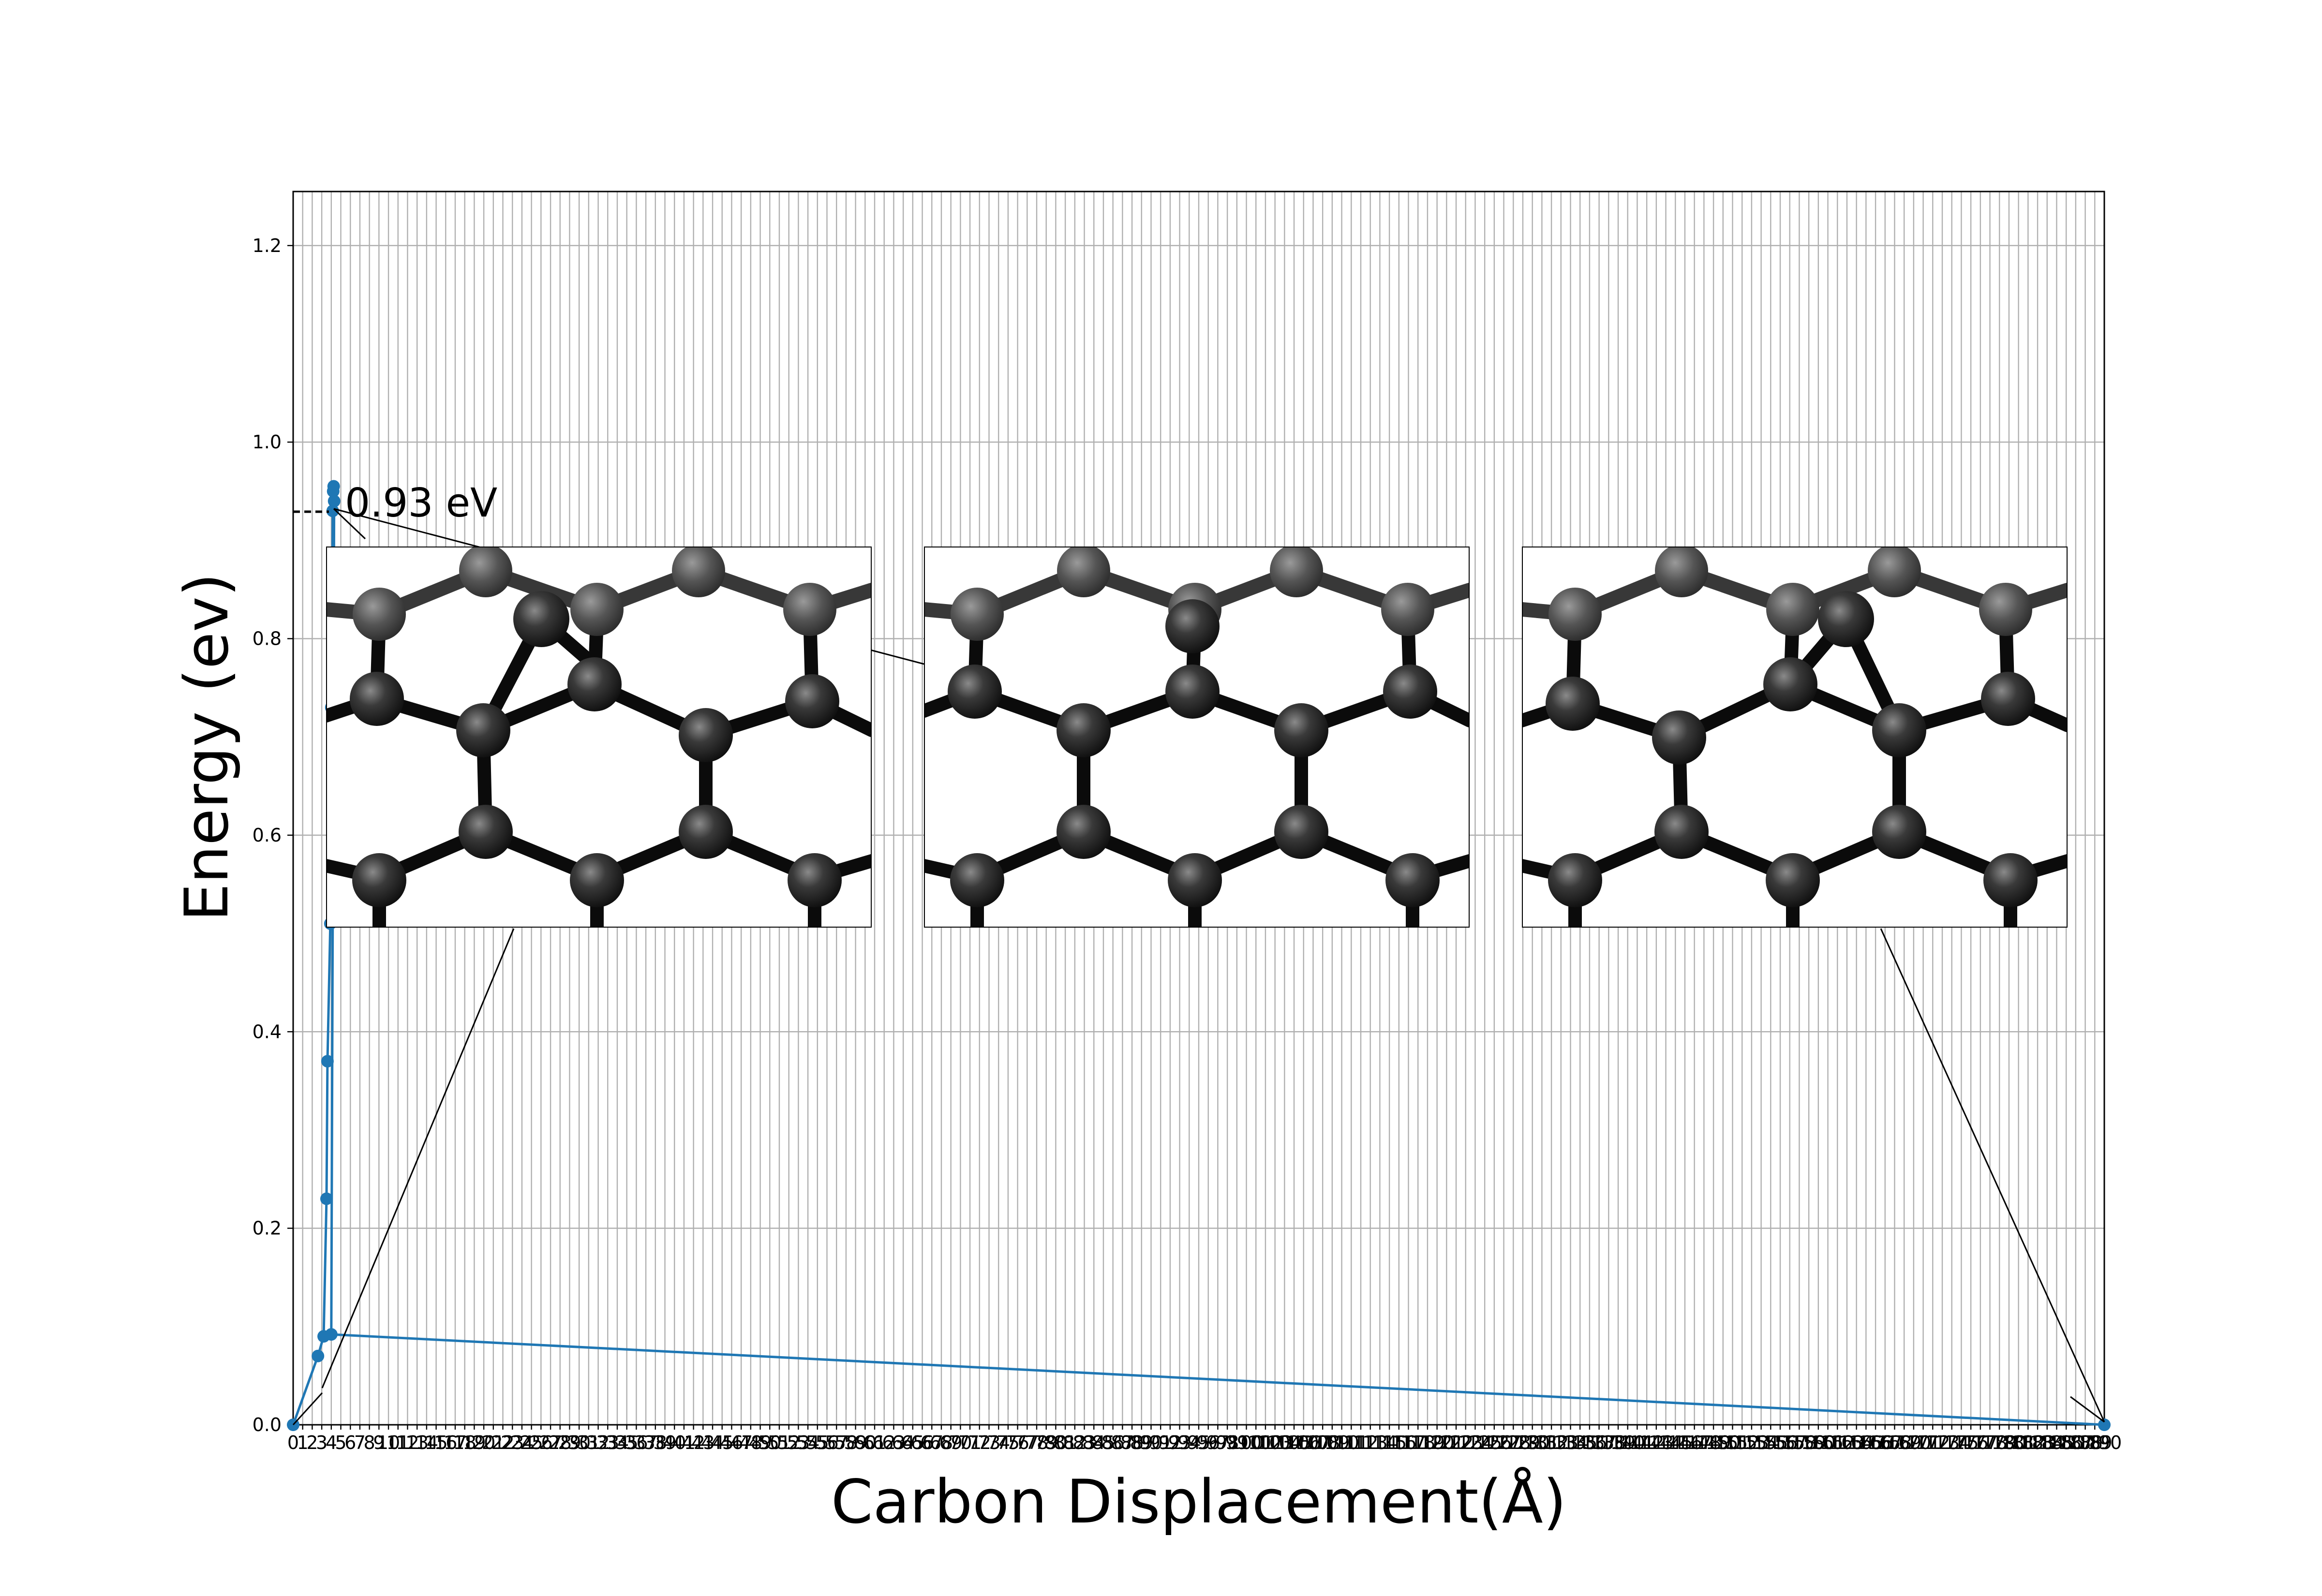 The height and width of the screenshot is (1596, 2322). I want to click on connector-1a, so click(307, 1409).